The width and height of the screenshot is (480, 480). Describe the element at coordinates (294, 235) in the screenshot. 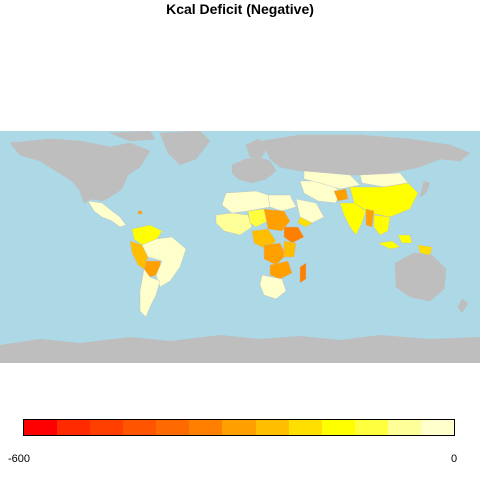

I see `region-ethiopia` at that location.